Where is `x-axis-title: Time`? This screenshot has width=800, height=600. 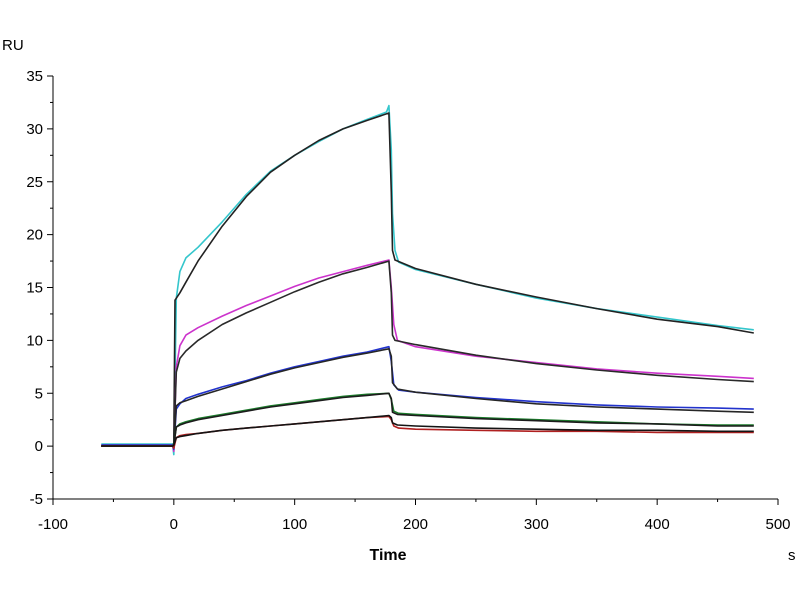
x-axis-title: Time is located at coordinates (387, 555).